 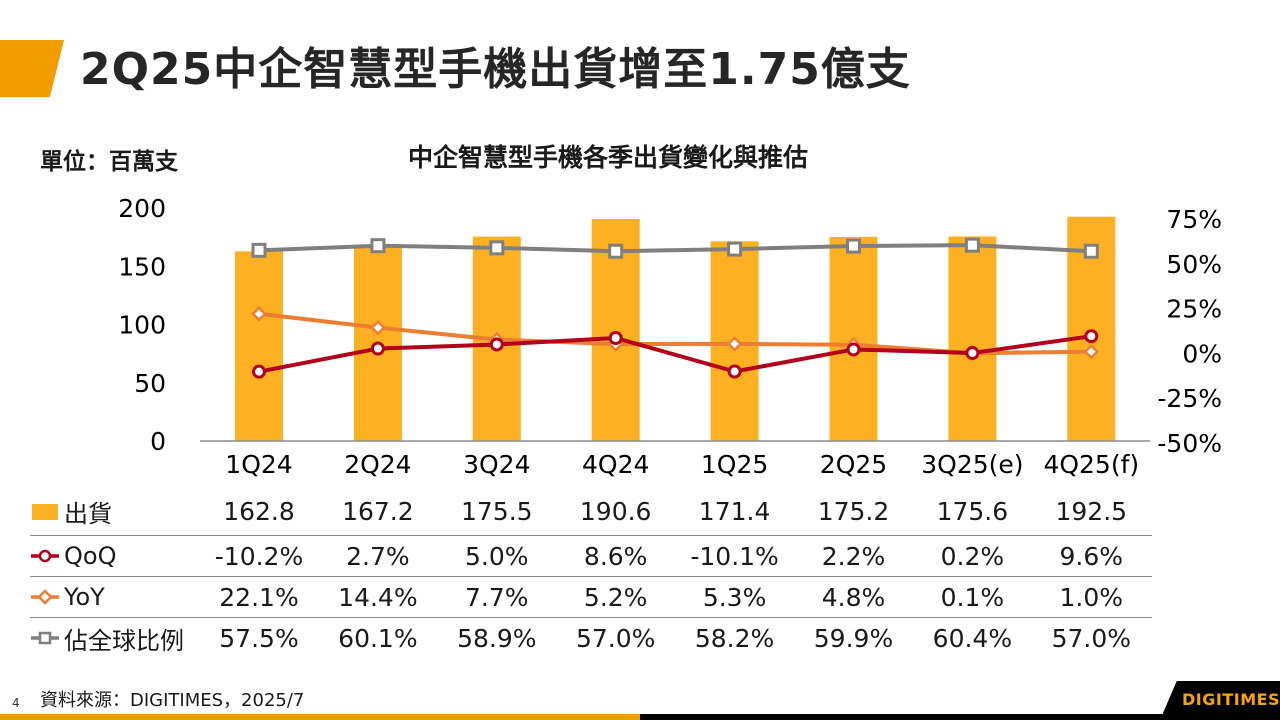 I want to click on legend-entry: YoY, so click(x=67, y=597).